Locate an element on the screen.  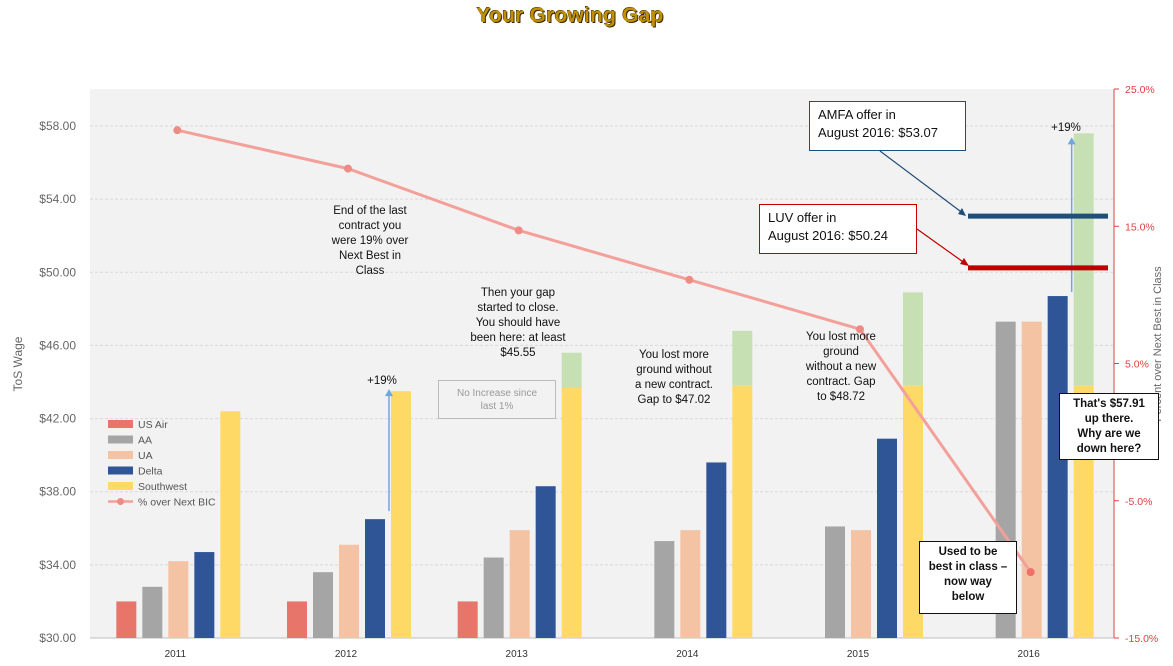
y2-tick-label: 25.0% is located at coordinates (1140, 90).